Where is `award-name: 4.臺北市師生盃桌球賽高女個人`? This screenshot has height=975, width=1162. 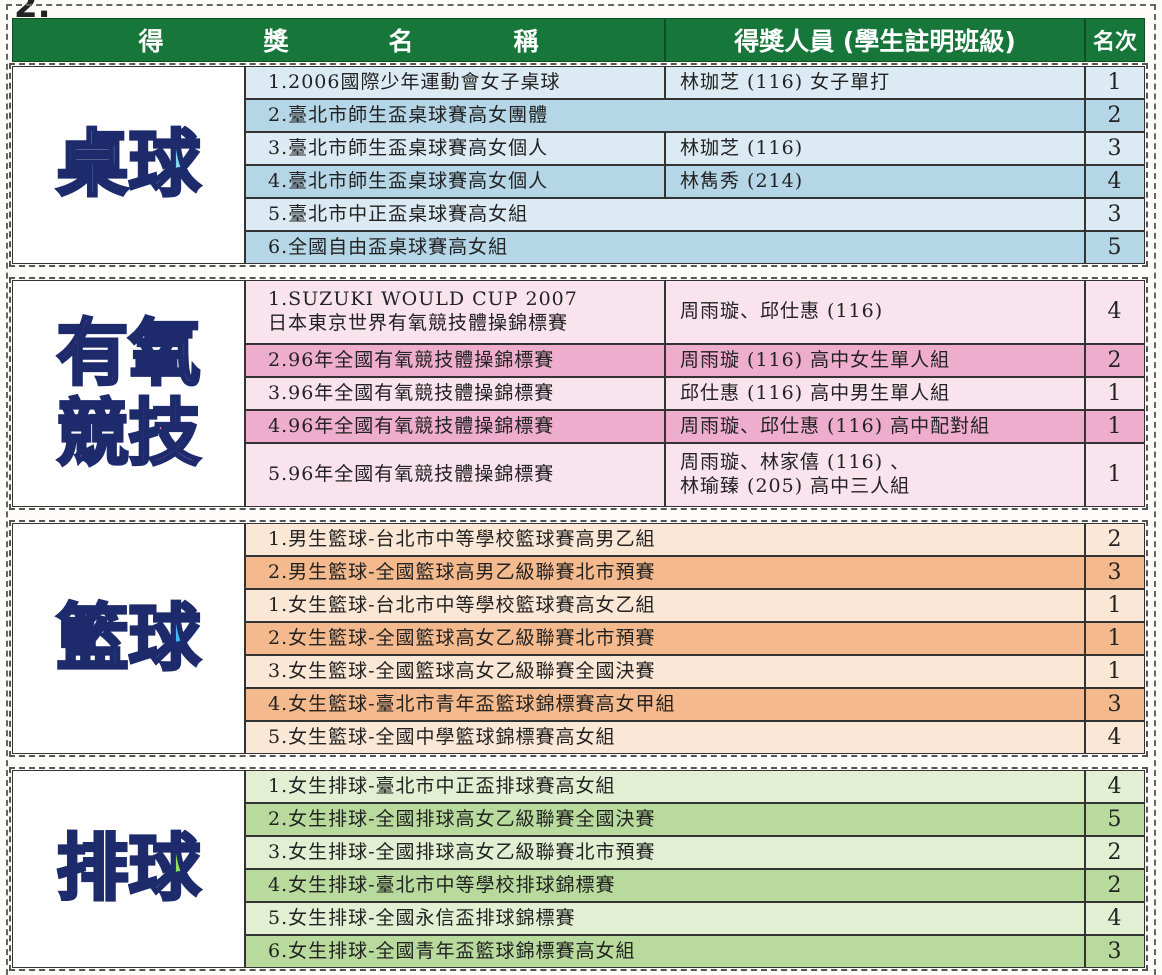
award-name: 4.臺北市師生盃桌球賽高女個人 is located at coordinates (455, 181).